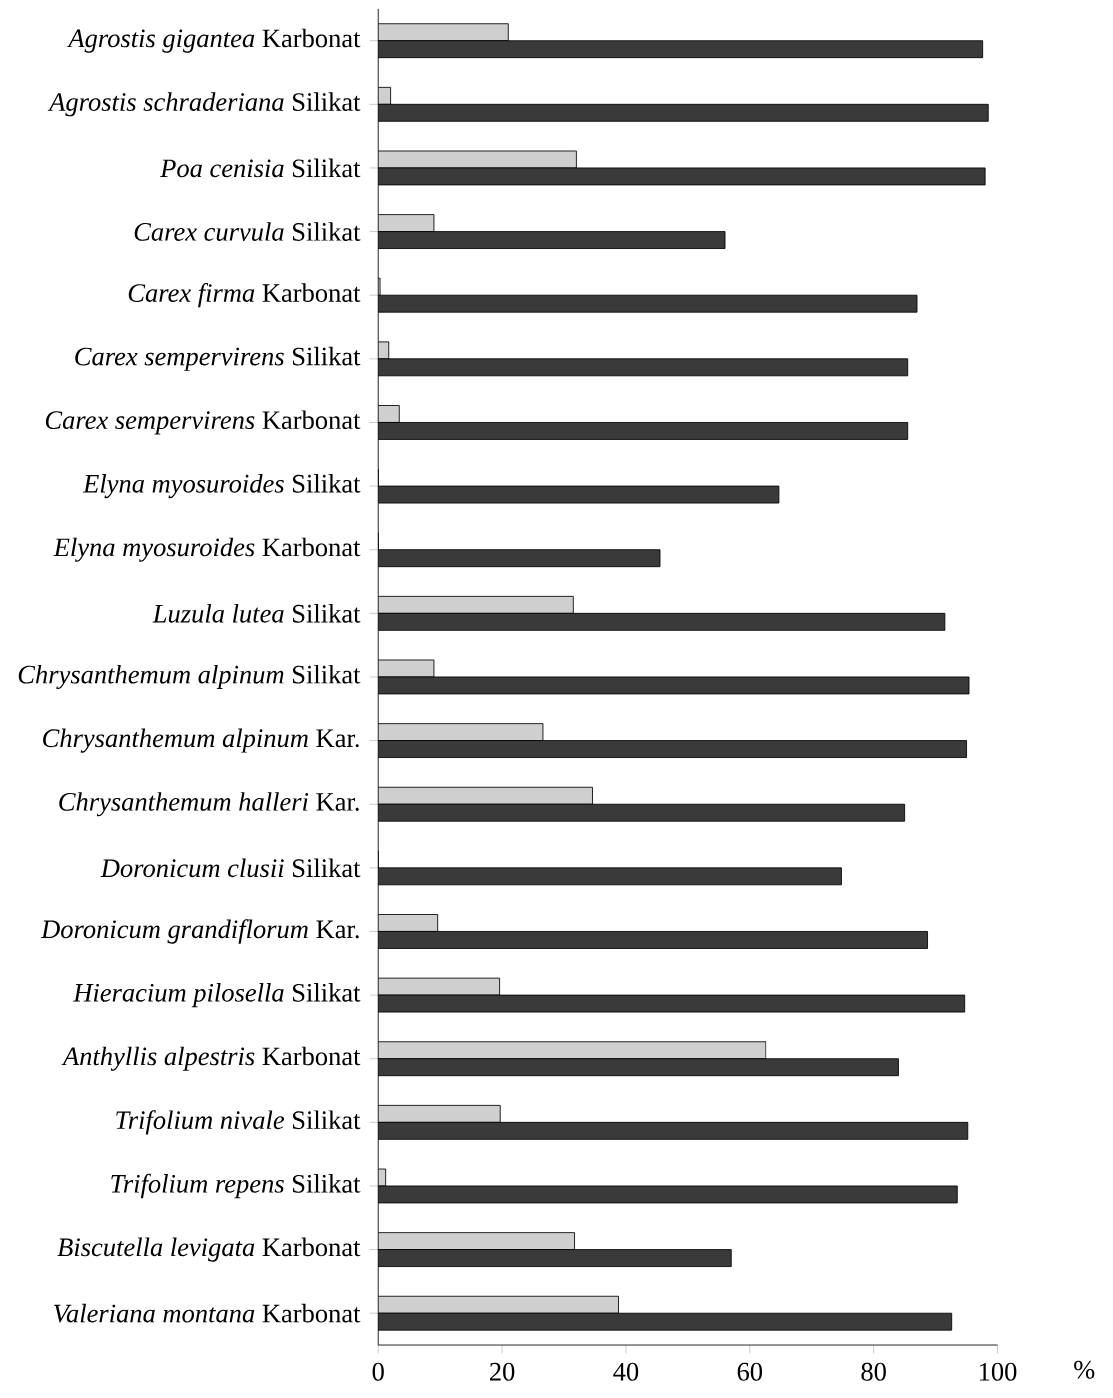 The image size is (1113, 1398). Describe the element at coordinates (998, 1371) in the screenshot. I see `x-tick-label: 100` at that location.